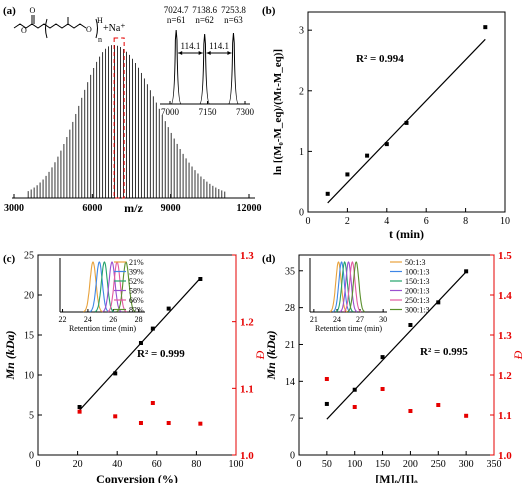 This screenshot has height=483, width=530. What do you see at coordinates (417, 291) in the screenshot?
I see `legend-label: 200:1:3` at bounding box center [417, 291].